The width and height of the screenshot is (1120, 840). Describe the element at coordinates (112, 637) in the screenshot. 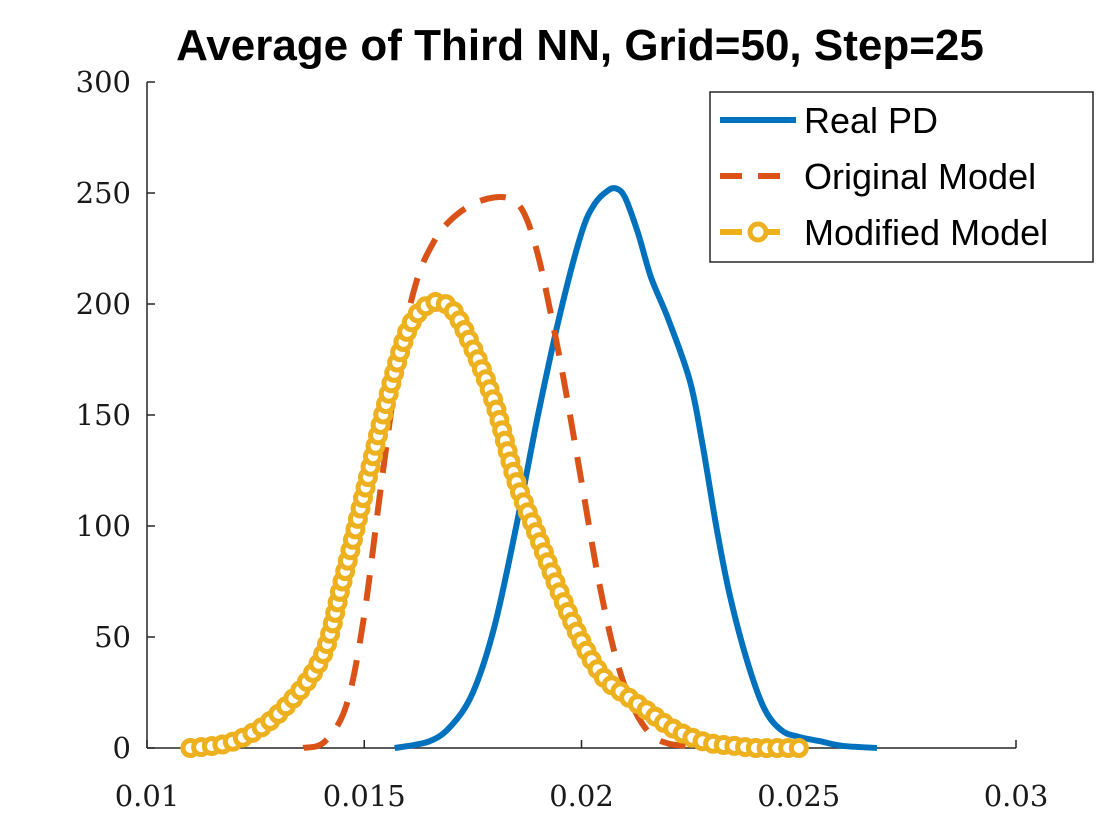

I see `y-tick-label: 50` at that location.